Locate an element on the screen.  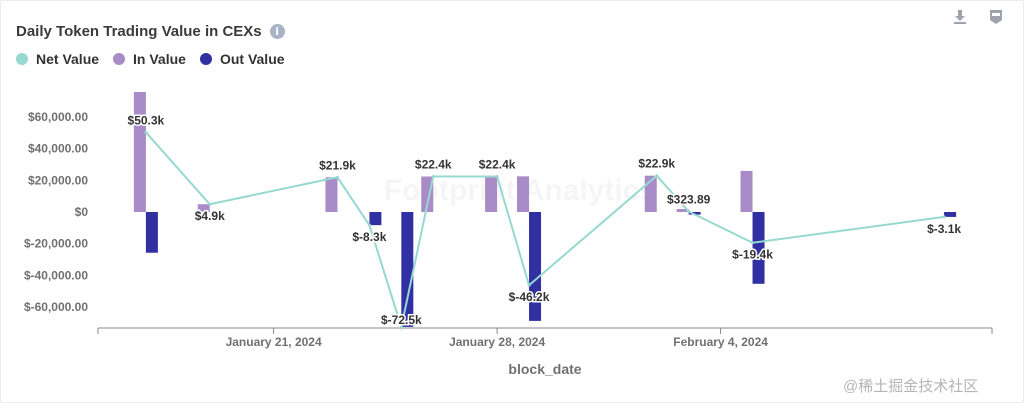
download-icon-glyph is located at coordinates (960, 17).